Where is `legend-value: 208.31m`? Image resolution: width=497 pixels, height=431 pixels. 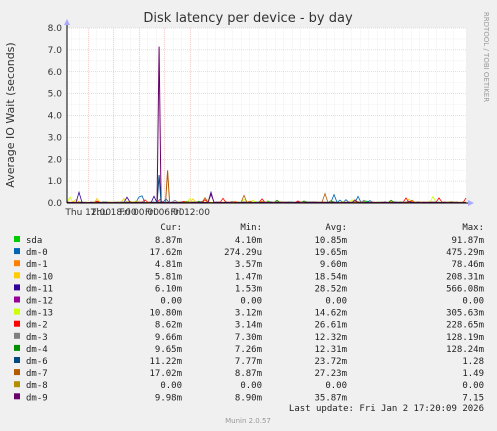
legend-value: 208.31m is located at coordinates (465, 277).